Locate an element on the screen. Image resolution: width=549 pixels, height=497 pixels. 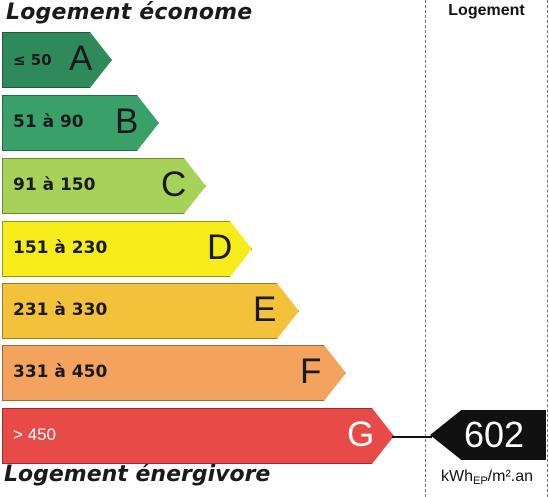
class-letter-d: D is located at coordinates (220, 247).